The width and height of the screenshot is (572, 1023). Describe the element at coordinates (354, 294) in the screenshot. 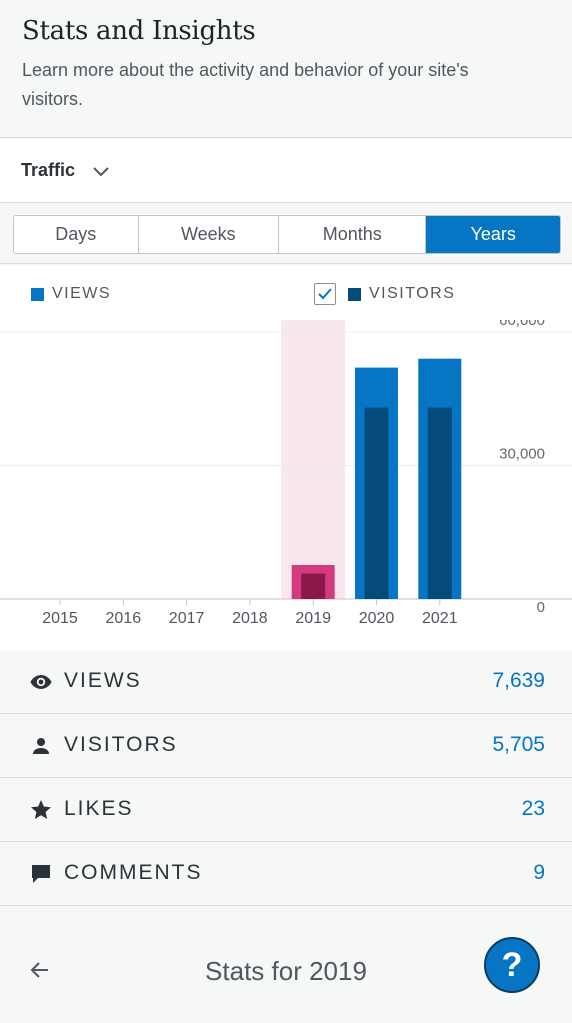

I see `visitors-legend-swatch` at that location.